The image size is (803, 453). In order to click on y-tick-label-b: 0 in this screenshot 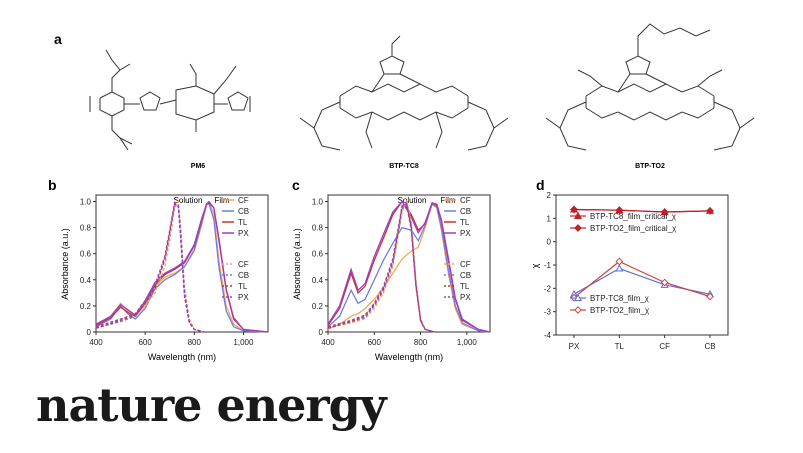, I will do `click(89, 332)`.